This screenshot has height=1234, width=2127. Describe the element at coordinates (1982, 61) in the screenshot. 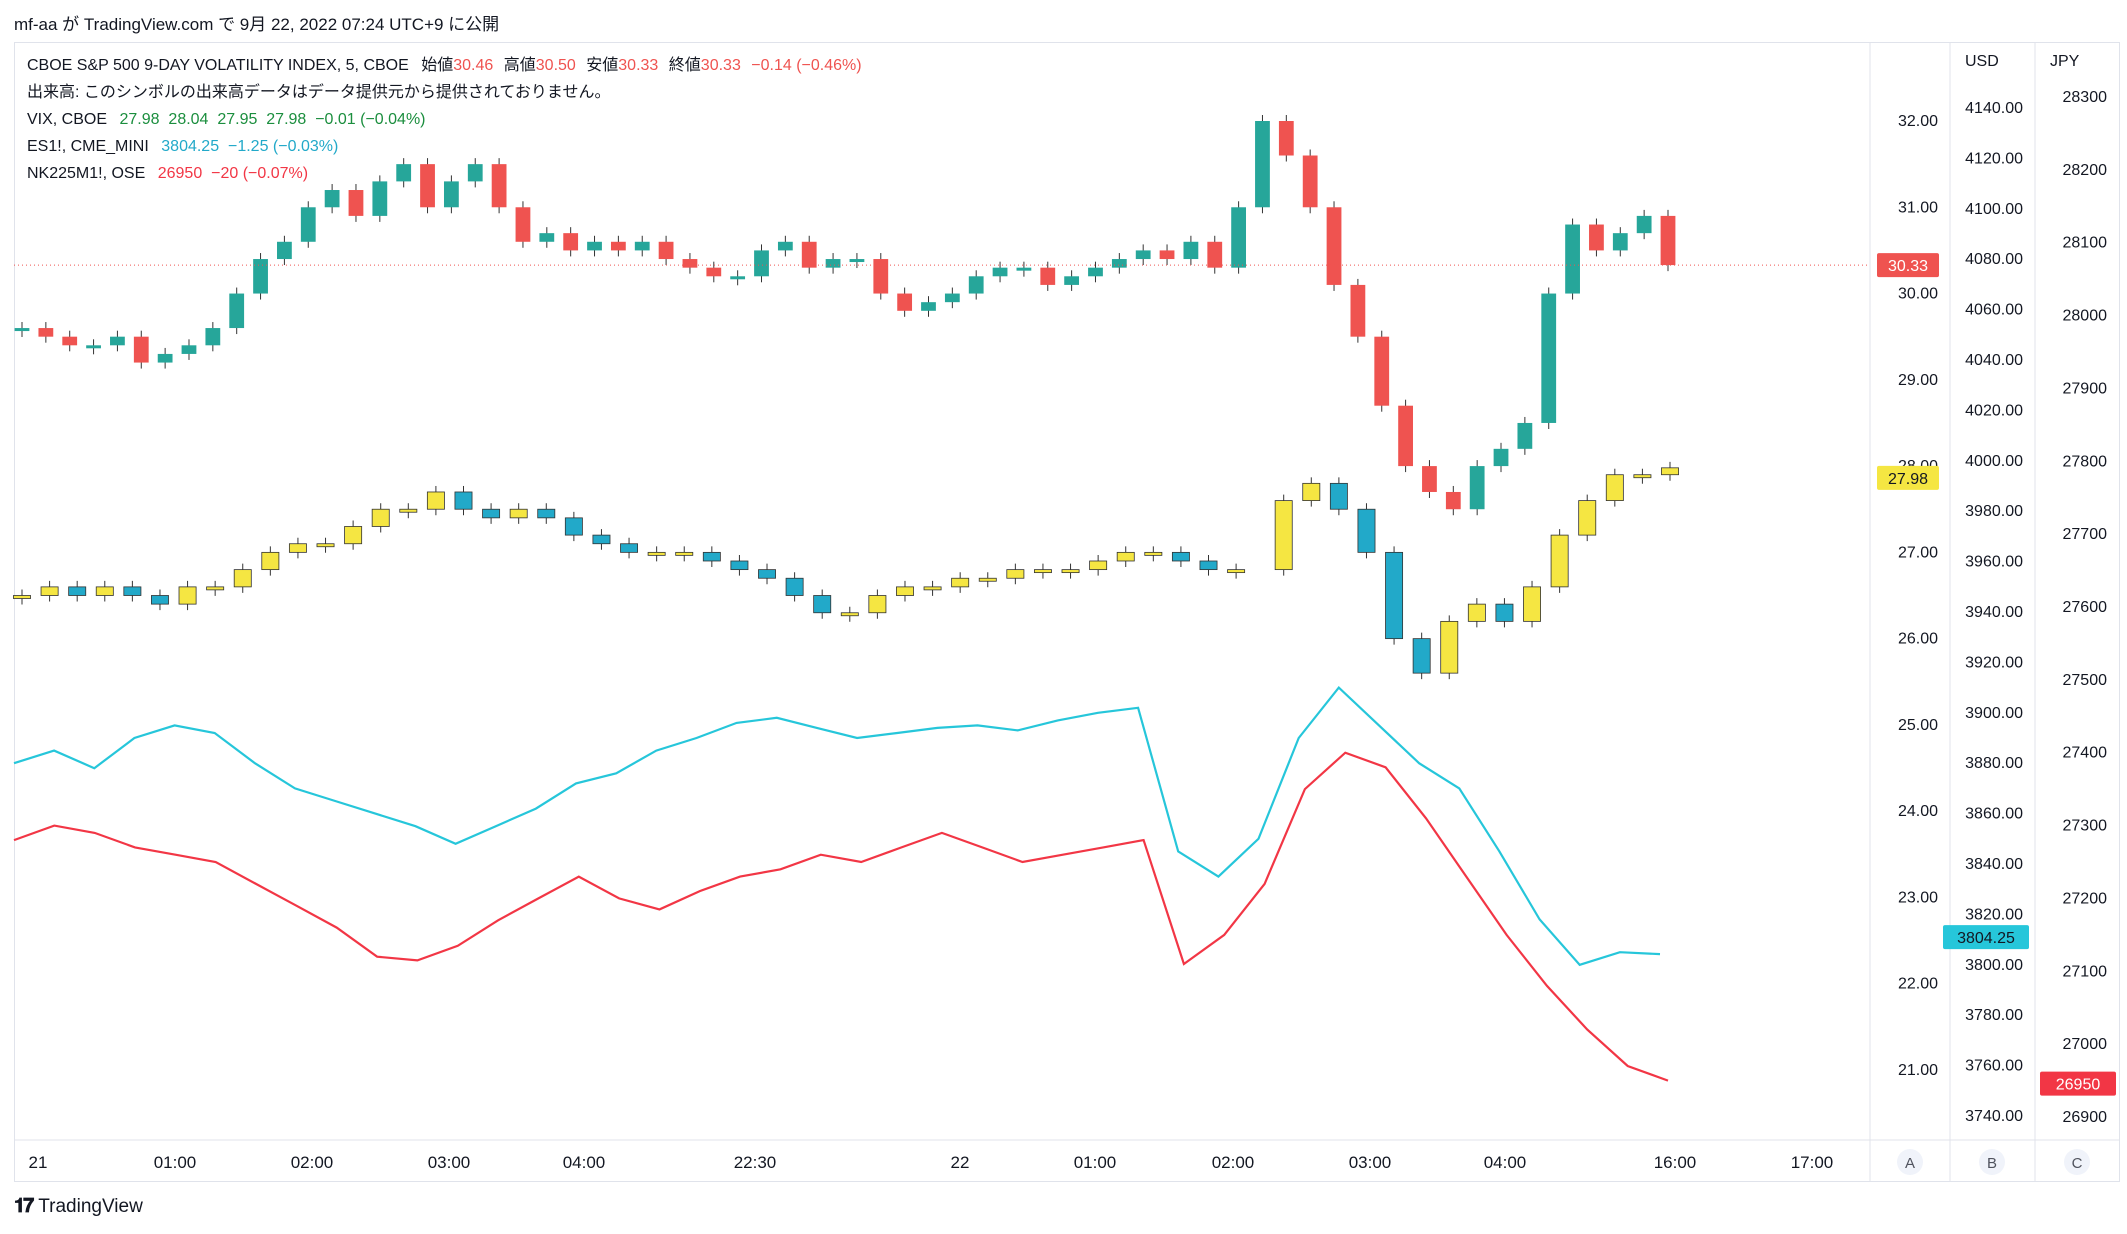

I see `usd-scale-header: USD` at that location.